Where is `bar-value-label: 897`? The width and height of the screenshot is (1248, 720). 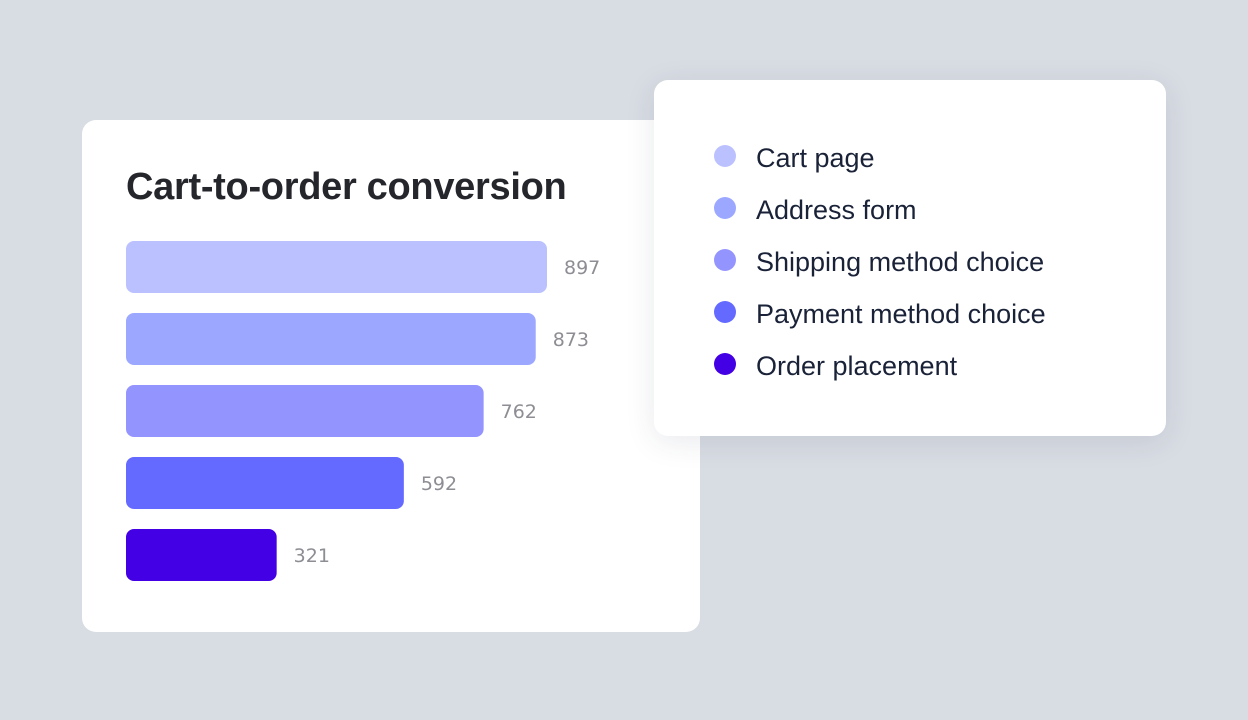 bar-value-label: 897 is located at coordinates (582, 268).